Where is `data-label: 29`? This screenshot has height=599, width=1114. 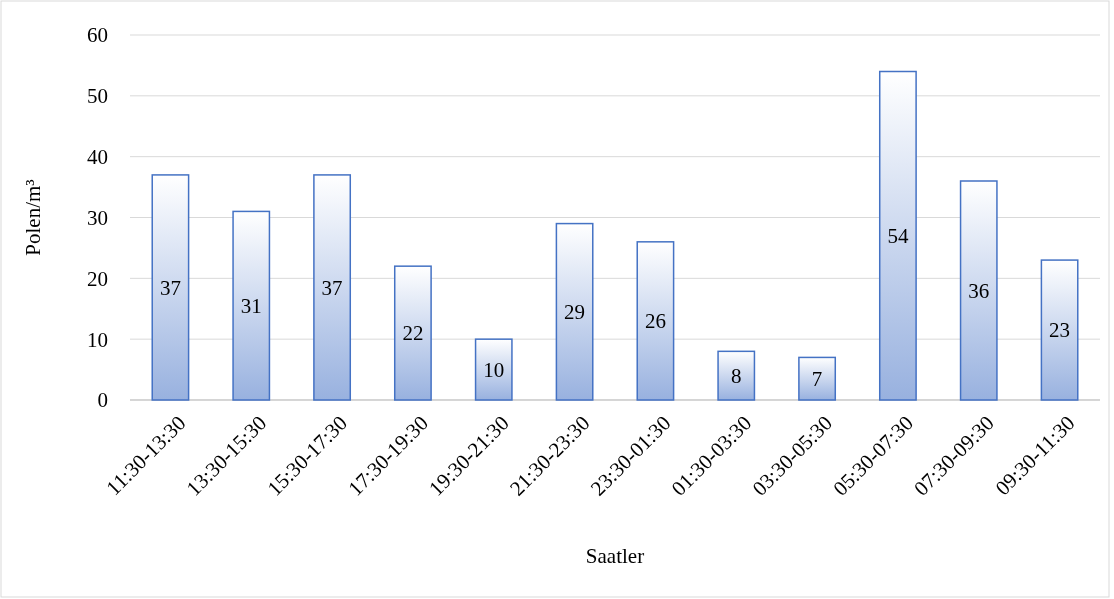 data-label: 29 is located at coordinates (575, 312).